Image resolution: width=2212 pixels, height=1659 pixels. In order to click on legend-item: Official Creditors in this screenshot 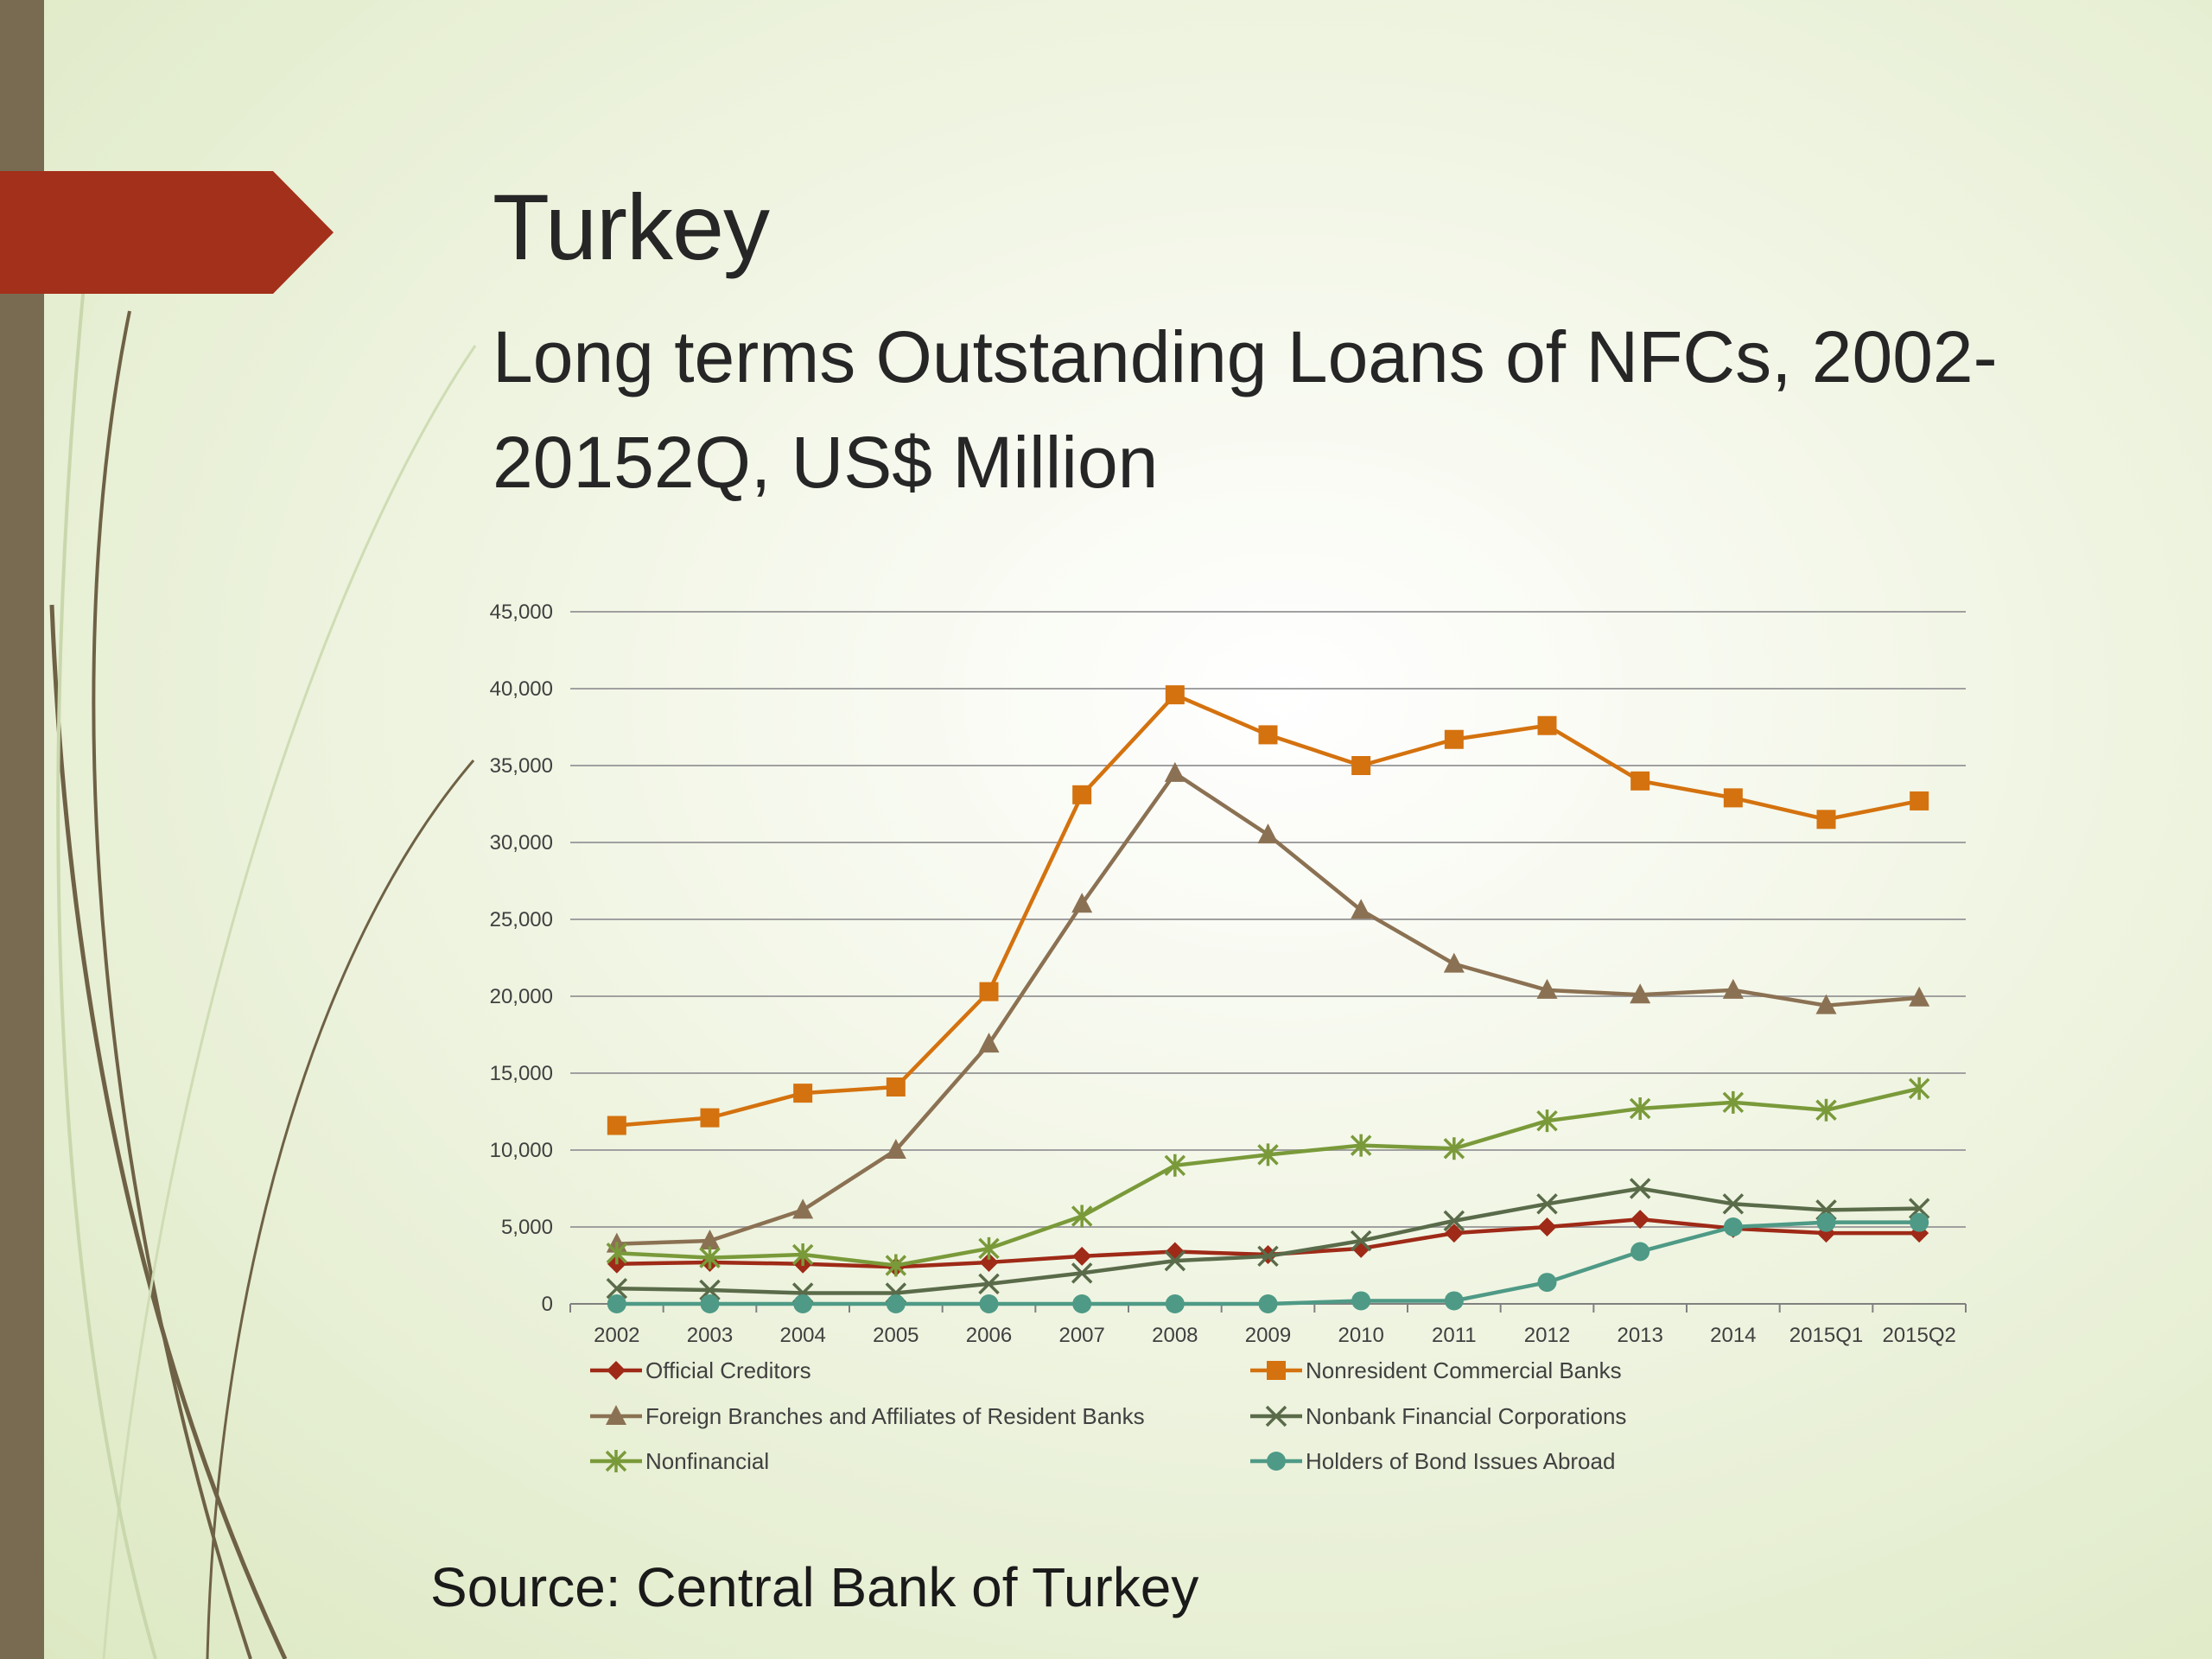, I will do `click(700, 1370)`.